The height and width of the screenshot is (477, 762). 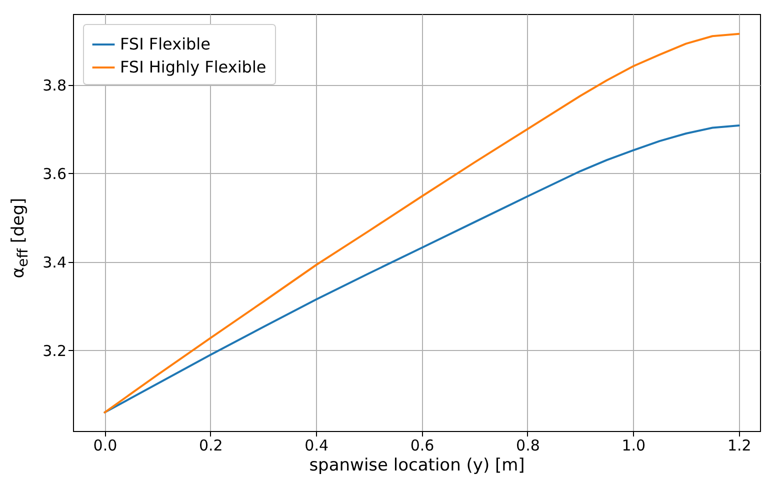 I want to click on y-tick-label: 3.8, so click(x=54, y=85).